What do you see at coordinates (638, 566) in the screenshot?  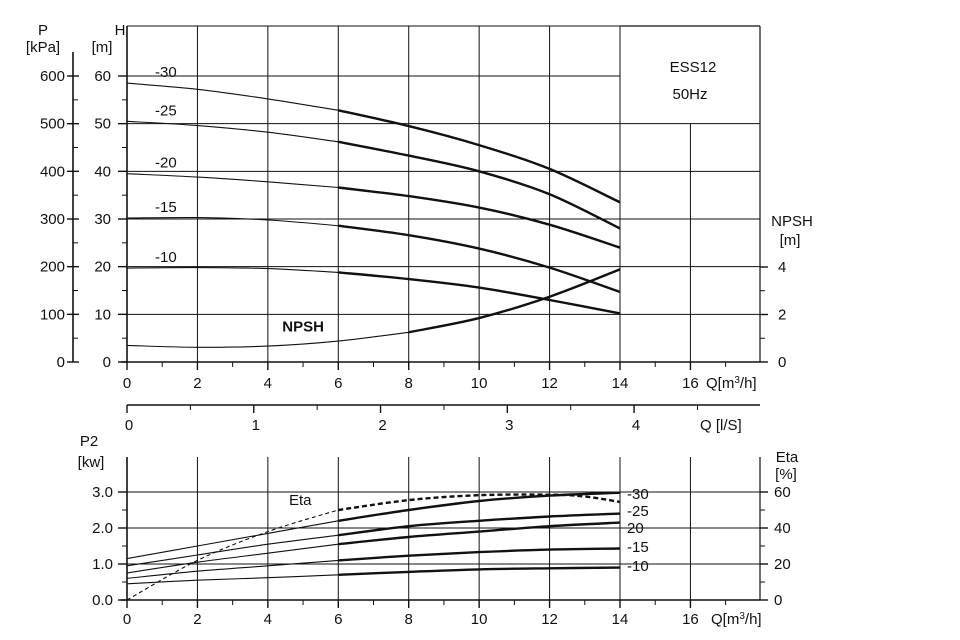 I see `power-curve-label: -10` at bounding box center [638, 566].